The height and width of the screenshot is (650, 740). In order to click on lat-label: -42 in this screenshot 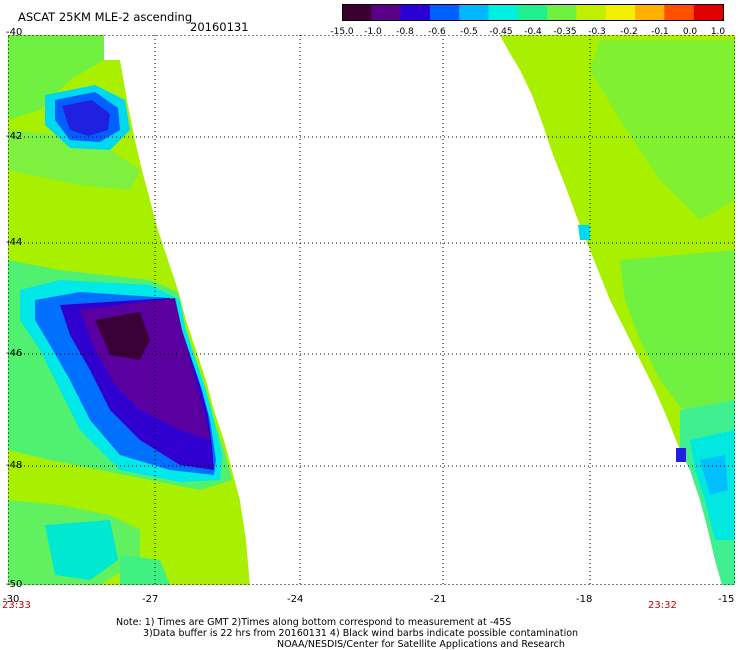, I will do `click(14, 136)`.